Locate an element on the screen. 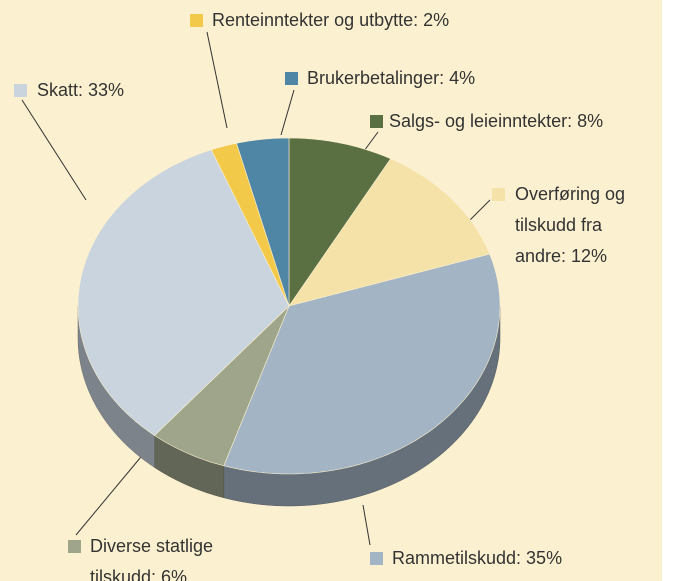 Image resolution: width=675 pixels, height=581 pixels. slice-label: Rammetilskudd: 35% is located at coordinates (477, 558).